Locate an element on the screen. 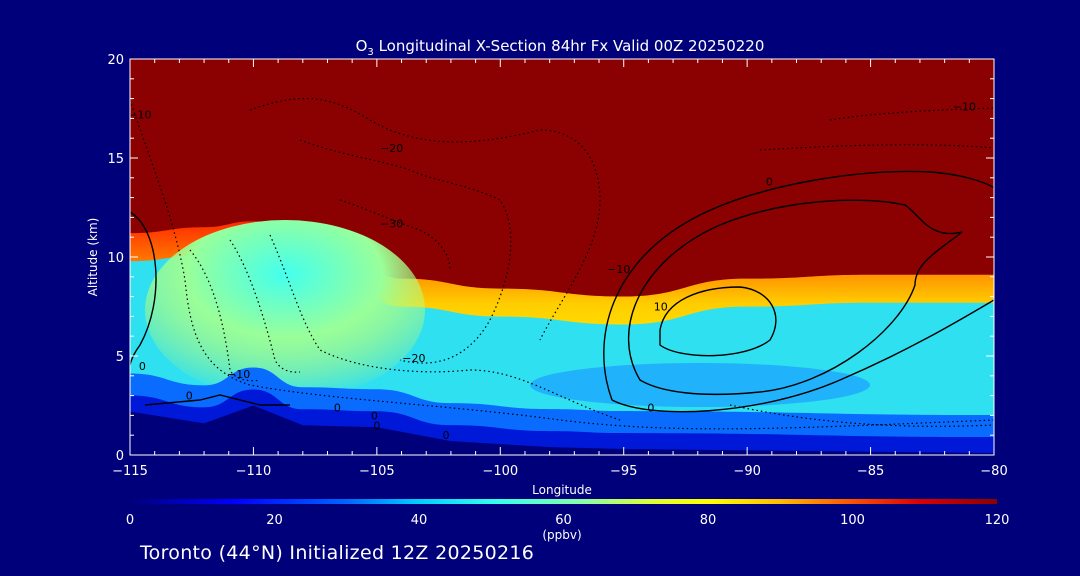 Image resolution: width=1080 pixels, height=576 pixels. contour-label: −30 is located at coordinates (391, 223).